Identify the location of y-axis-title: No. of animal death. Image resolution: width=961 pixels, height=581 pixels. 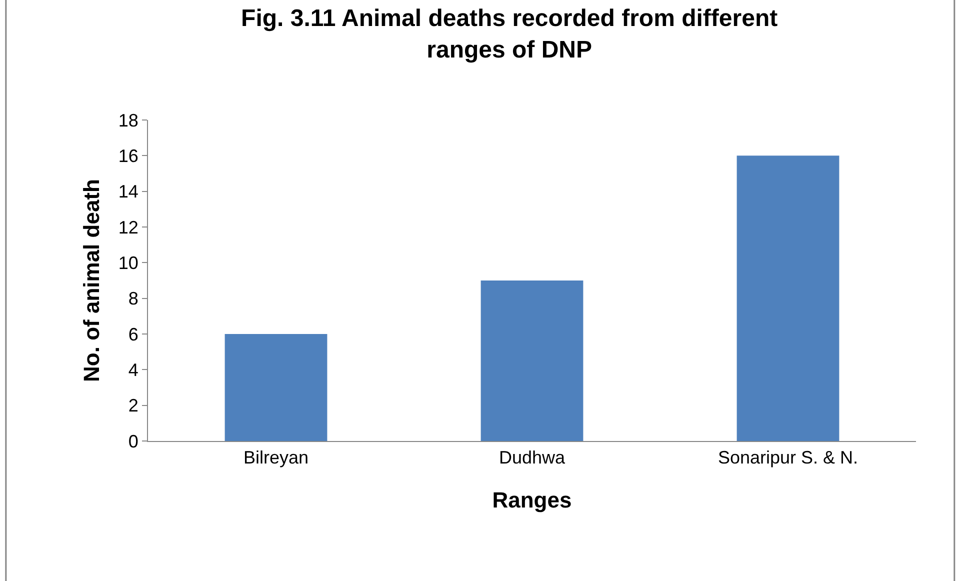
(91, 280).